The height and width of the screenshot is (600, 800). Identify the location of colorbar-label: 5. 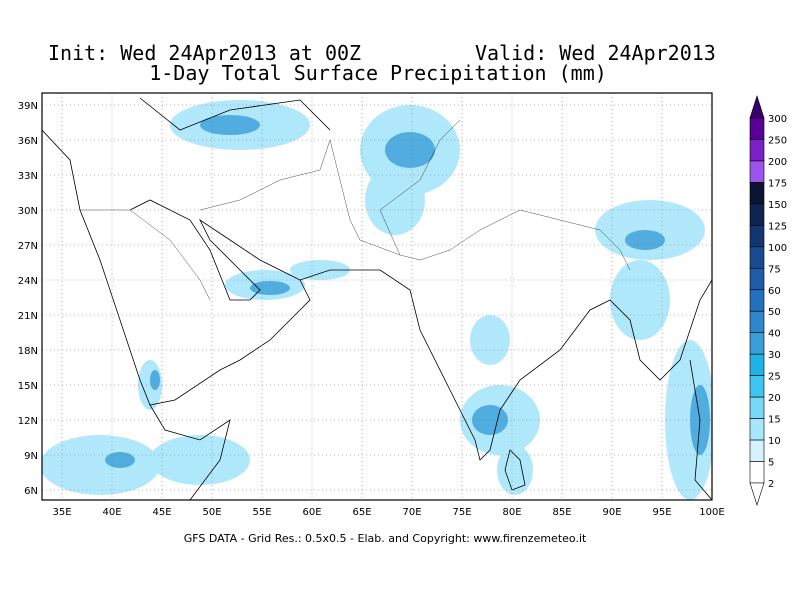
(771, 463).